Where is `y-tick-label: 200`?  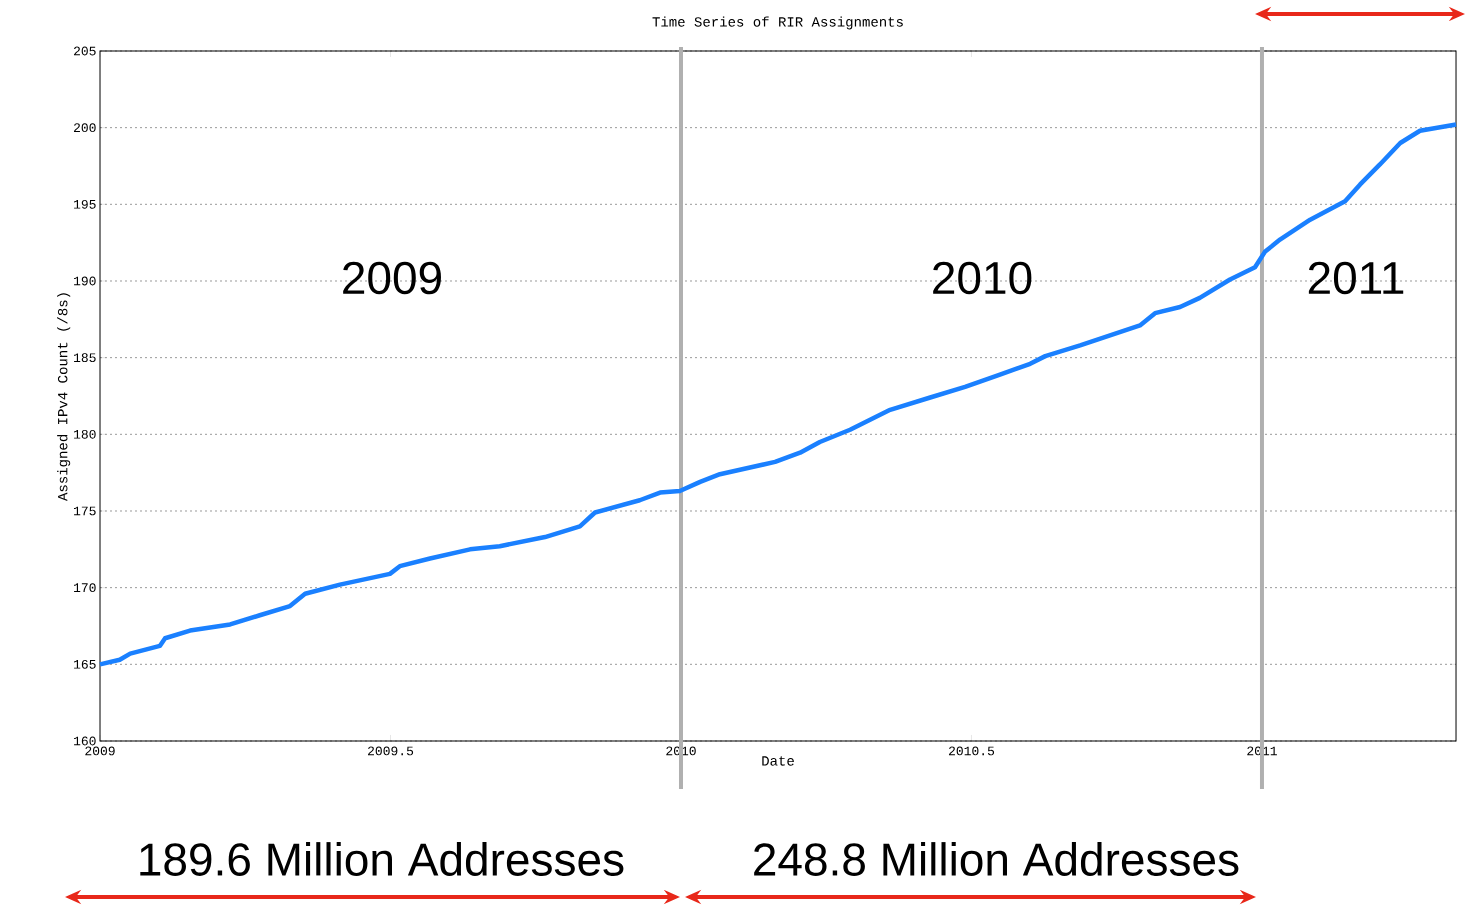
y-tick-label: 200 is located at coordinates (84, 128).